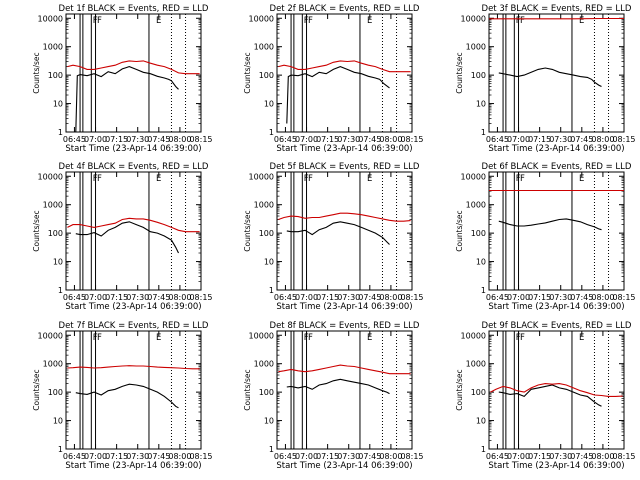  What do you see at coordinates (345, 326) in the screenshot?
I see `chart-title: Det 8f BLACK = Events, RED = LLD` at bounding box center [345, 326].